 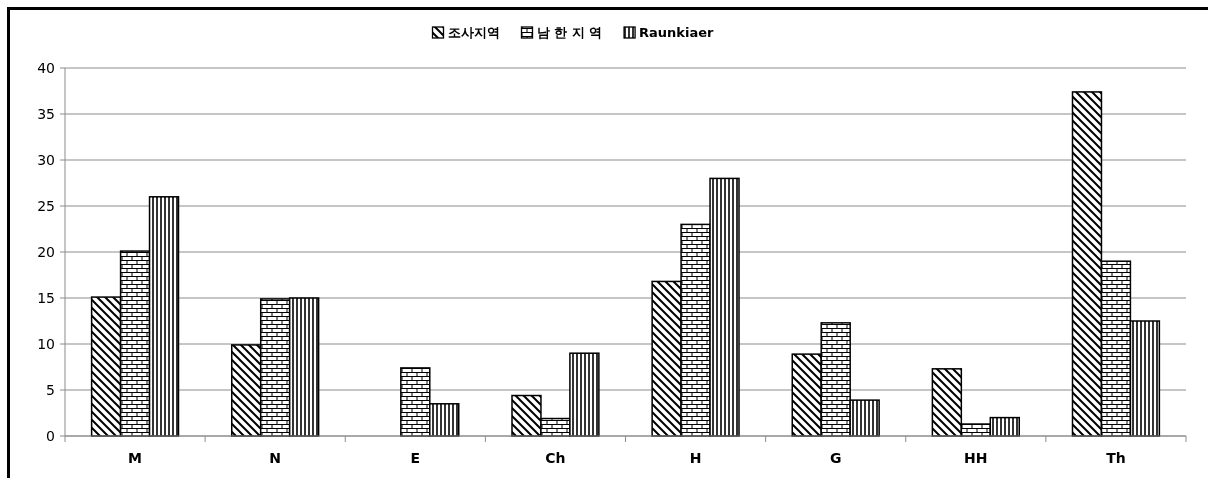 What do you see at coordinates (275, 458) in the screenshot?
I see `x-tick-label: N` at bounding box center [275, 458].